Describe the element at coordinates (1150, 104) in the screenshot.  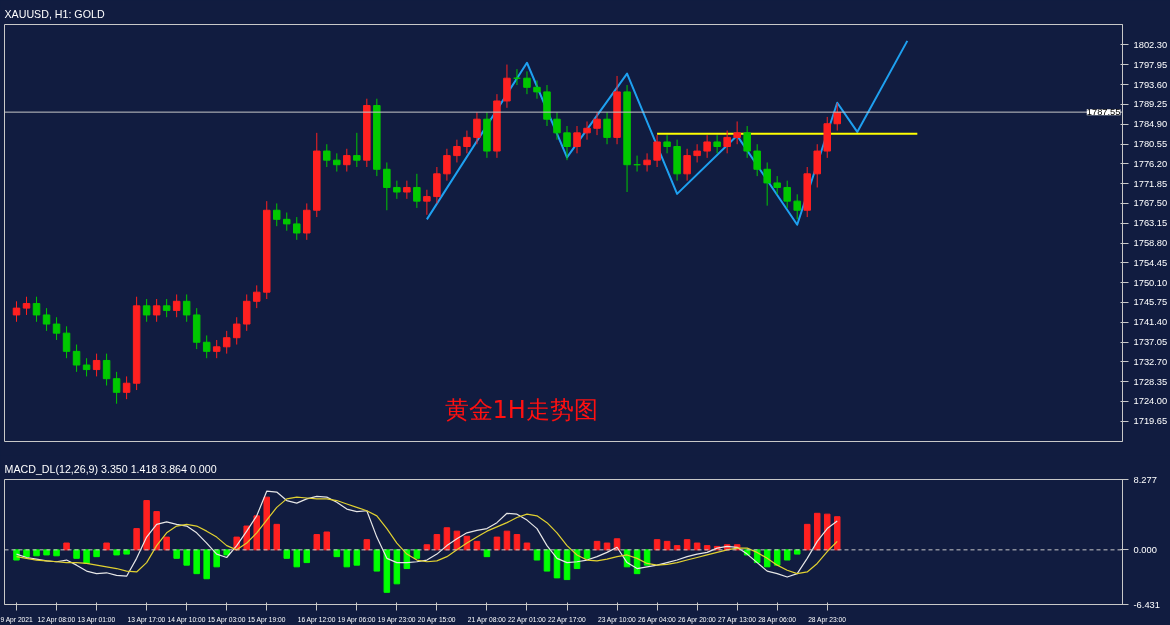
I see `y-tick-label: 1789.25` at that location.